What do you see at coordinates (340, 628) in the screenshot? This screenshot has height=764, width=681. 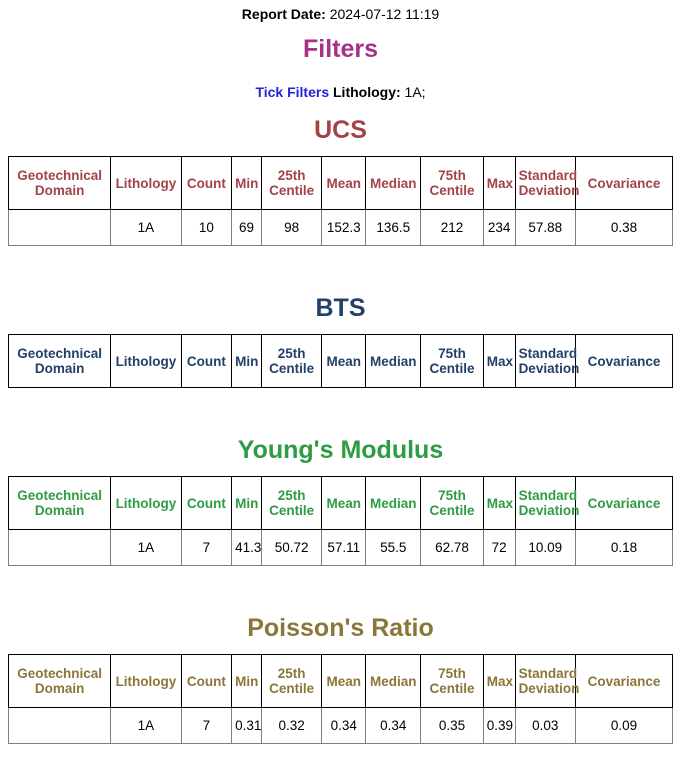 I see `section-title-poissons-ratio: Poisson's Ratio` at bounding box center [340, 628].